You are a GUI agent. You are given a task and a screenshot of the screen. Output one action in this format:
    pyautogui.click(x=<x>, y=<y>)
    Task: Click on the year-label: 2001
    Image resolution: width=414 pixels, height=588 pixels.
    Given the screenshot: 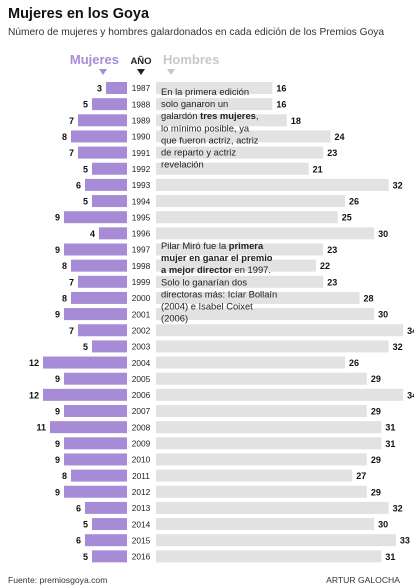 What is the action you would take?
    pyautogui.click(x=141, y=314)
    